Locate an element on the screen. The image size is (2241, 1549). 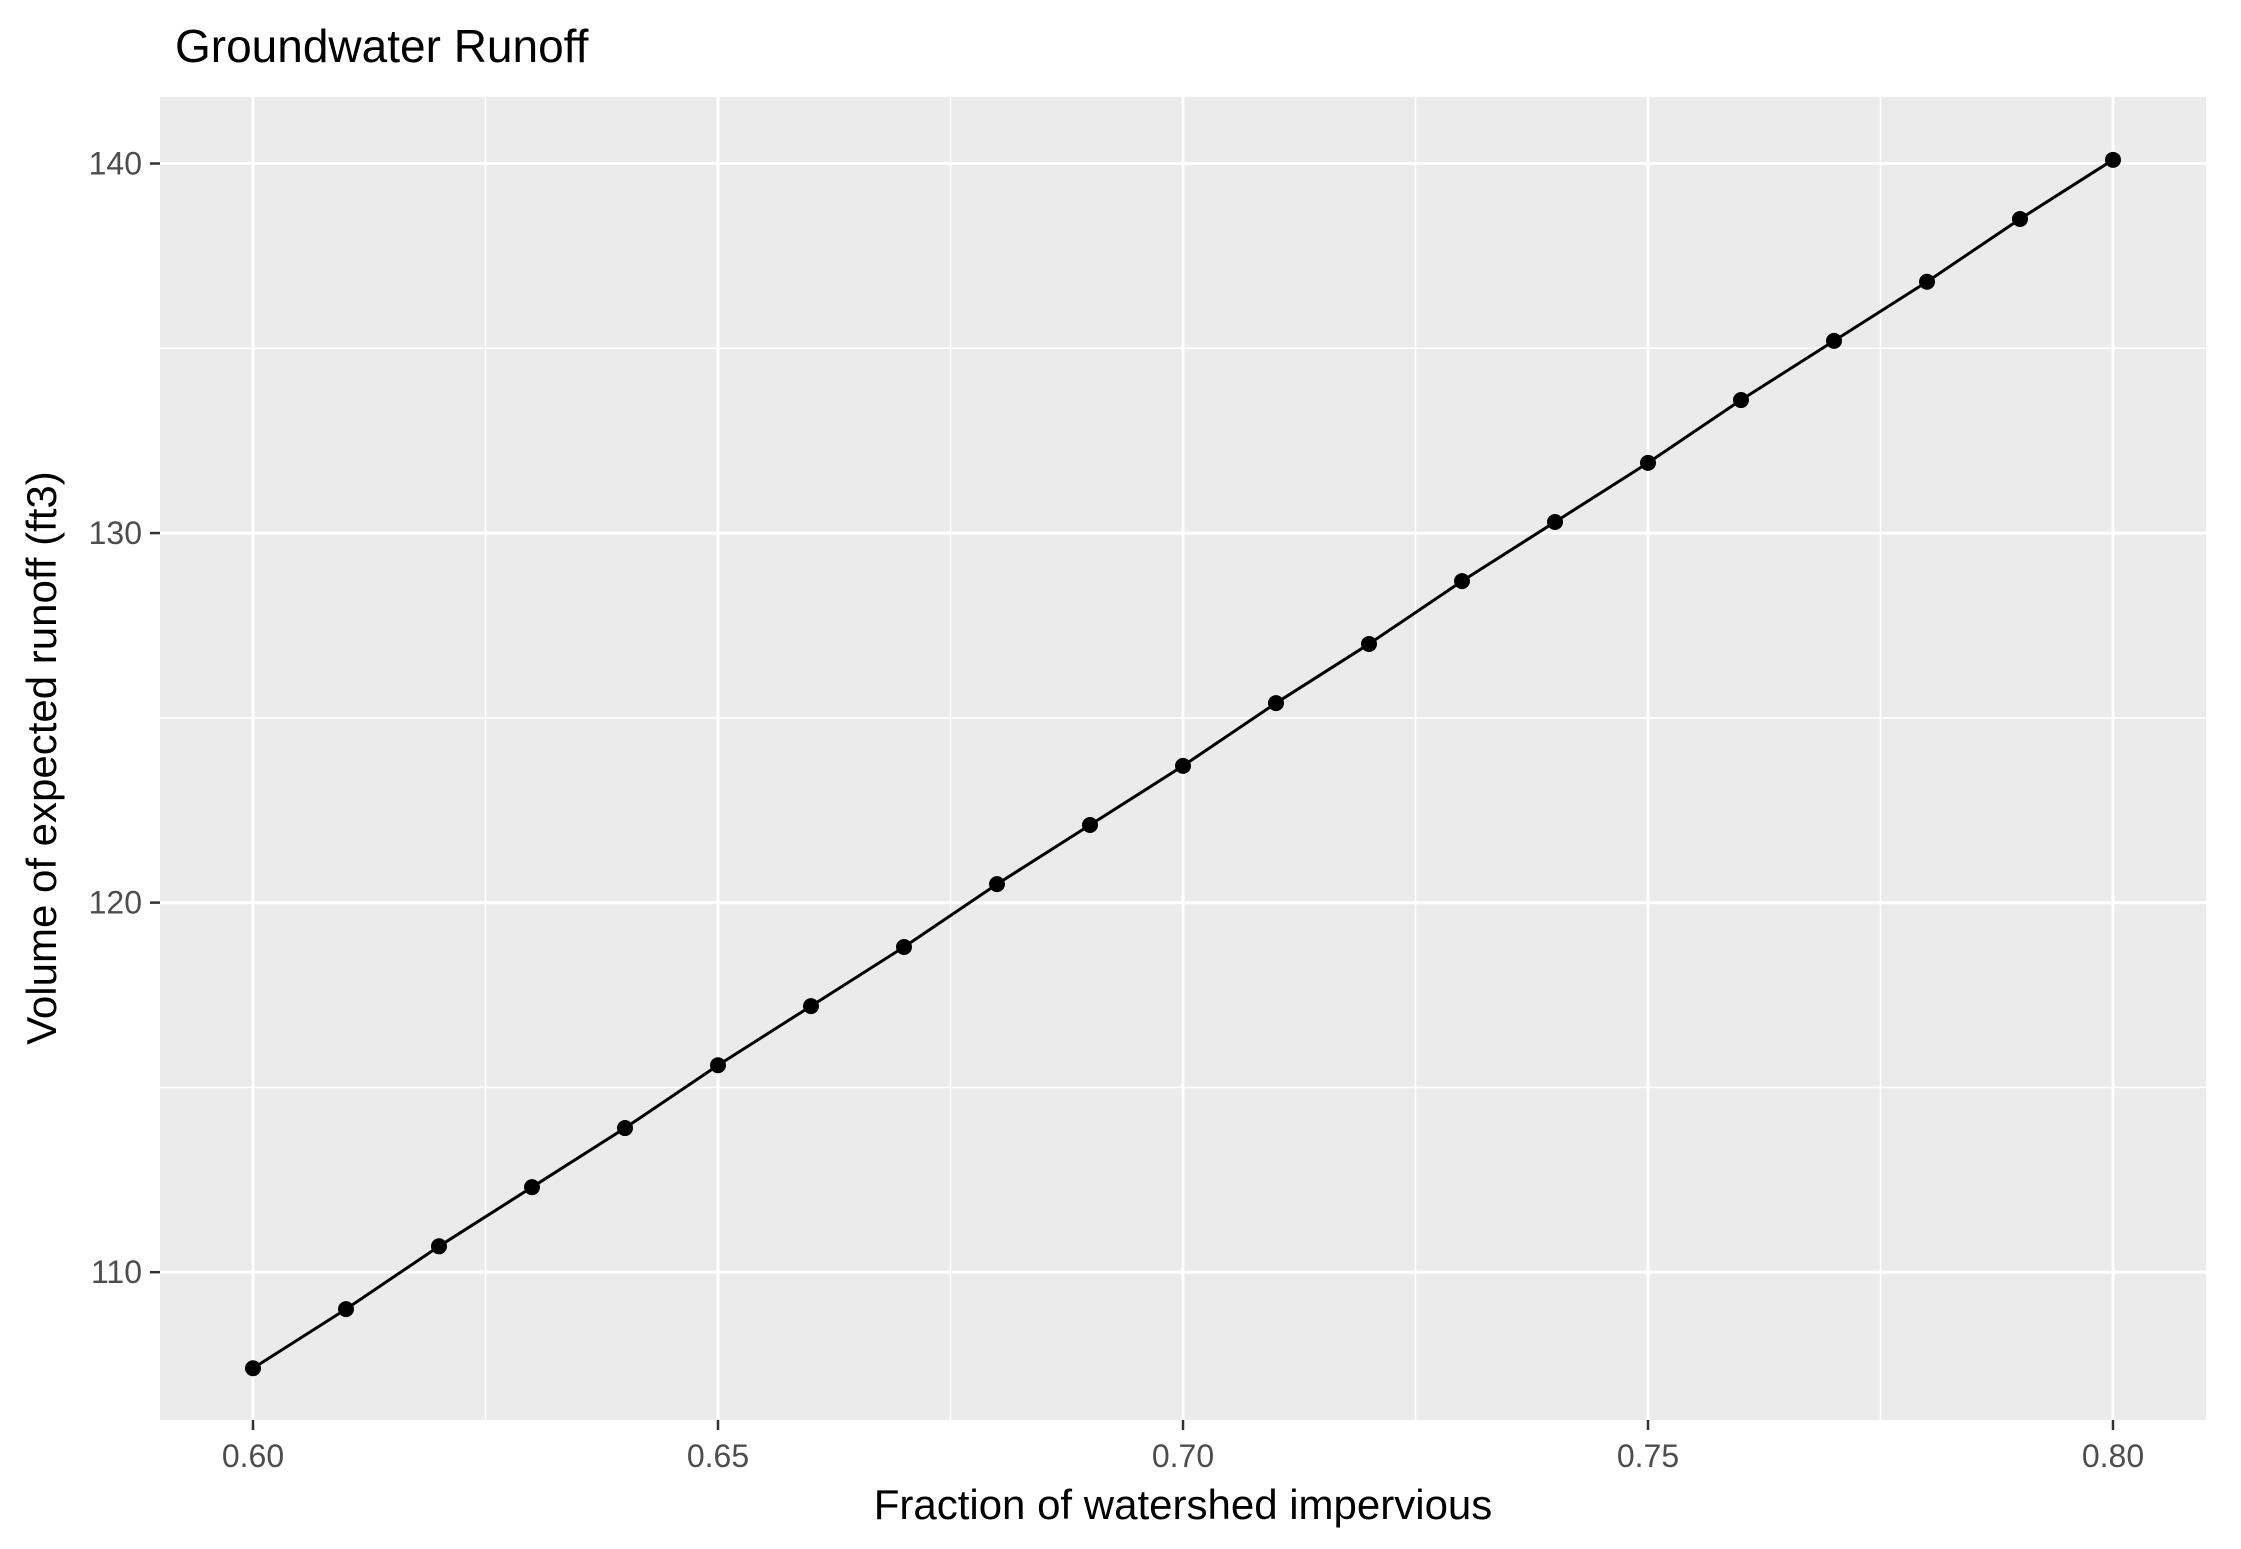
y-axis: 110 120 130 140 is located at coordinates (124, 718).